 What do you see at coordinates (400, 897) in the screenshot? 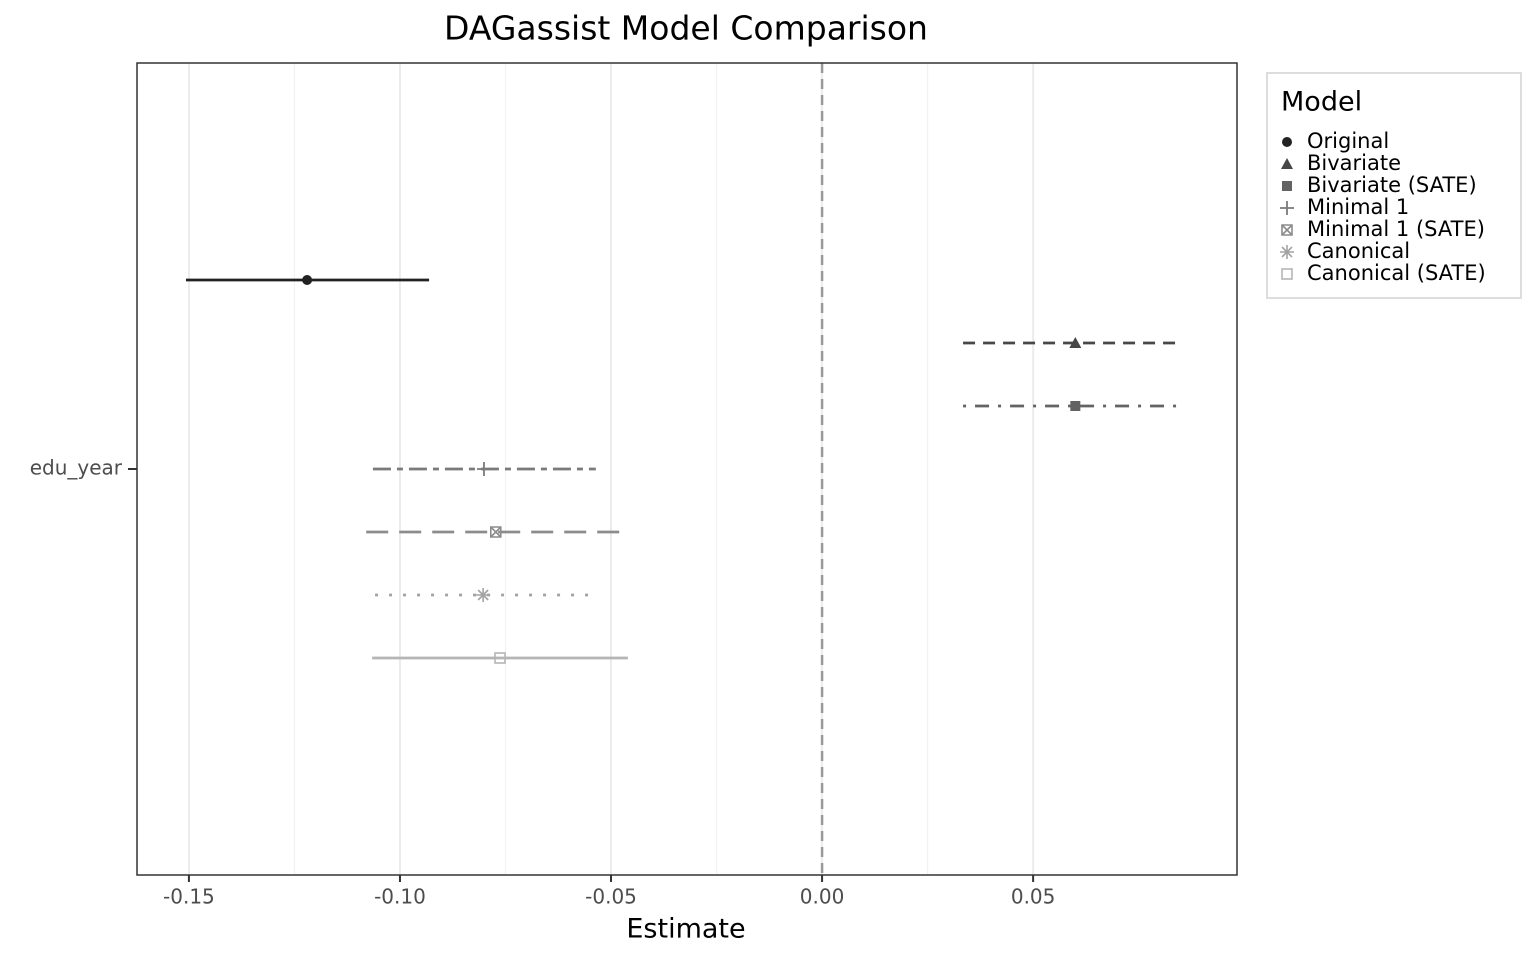
I see `x-tick-label: -0.10` at bounding box center [400, 897].